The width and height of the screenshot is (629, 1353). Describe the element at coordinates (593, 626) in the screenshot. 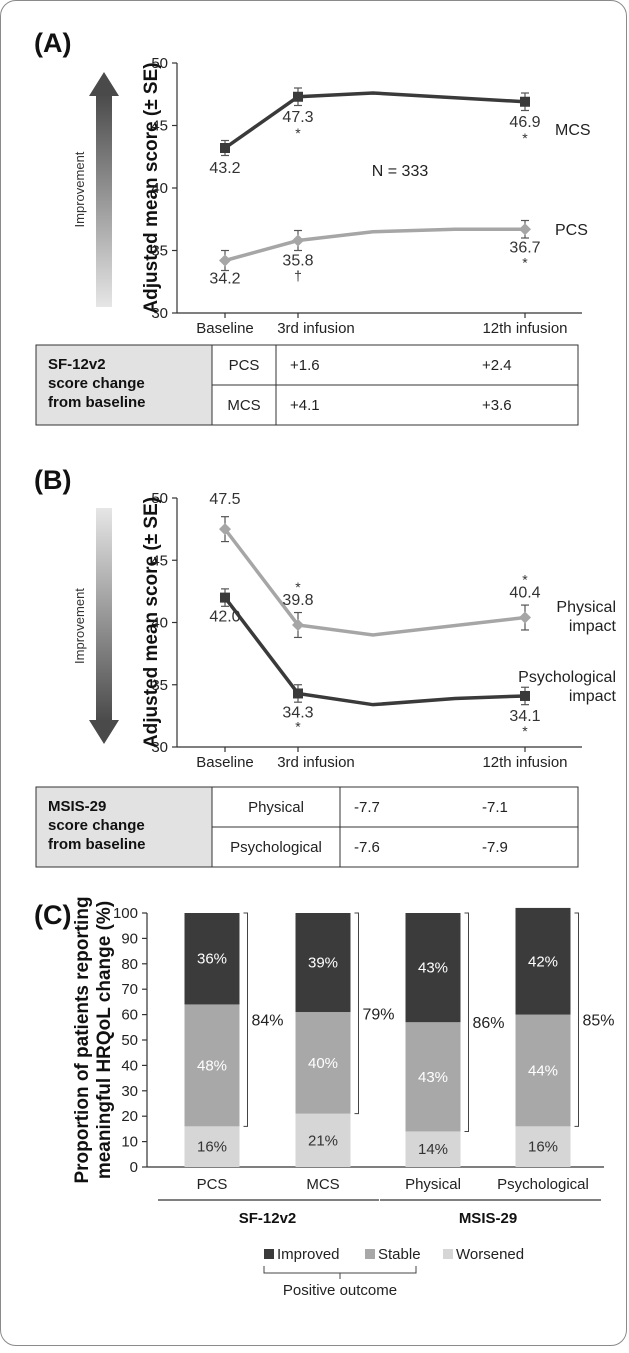

I see `series-label: impact` at that location.